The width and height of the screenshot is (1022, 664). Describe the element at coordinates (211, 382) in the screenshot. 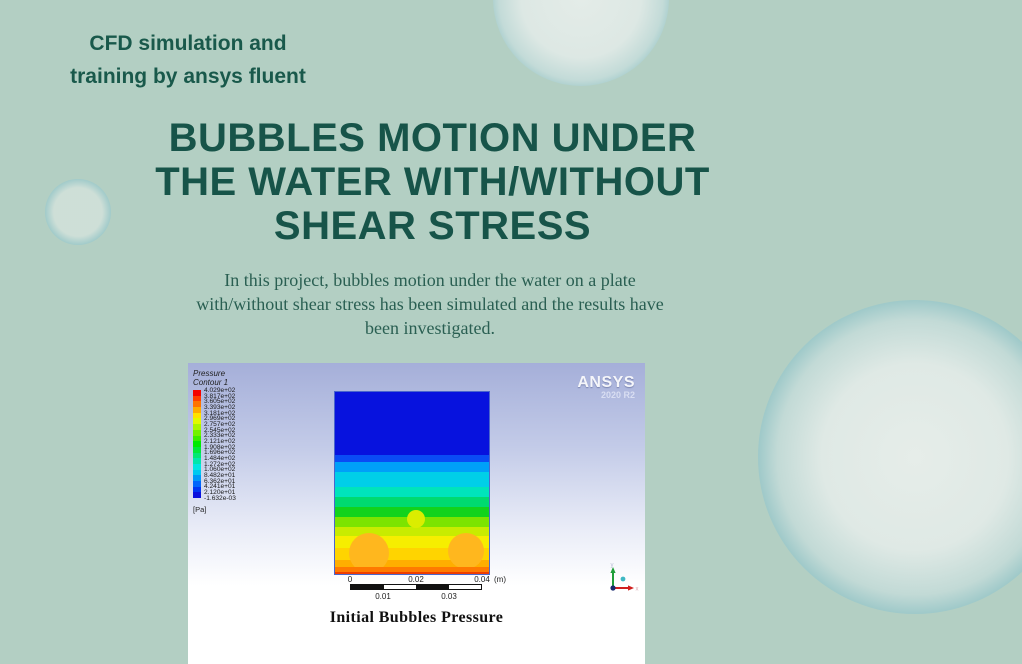

I see `legend-title-line2: Contour 1` at that location.